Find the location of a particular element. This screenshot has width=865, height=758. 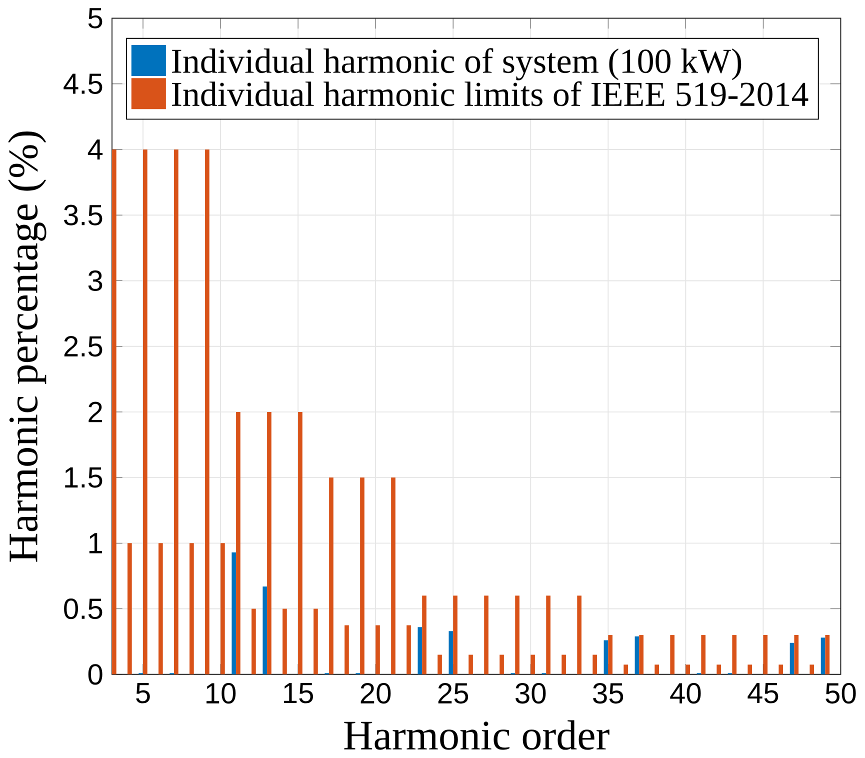

y-tick-label: 0 is located at coordinates (95, 674).